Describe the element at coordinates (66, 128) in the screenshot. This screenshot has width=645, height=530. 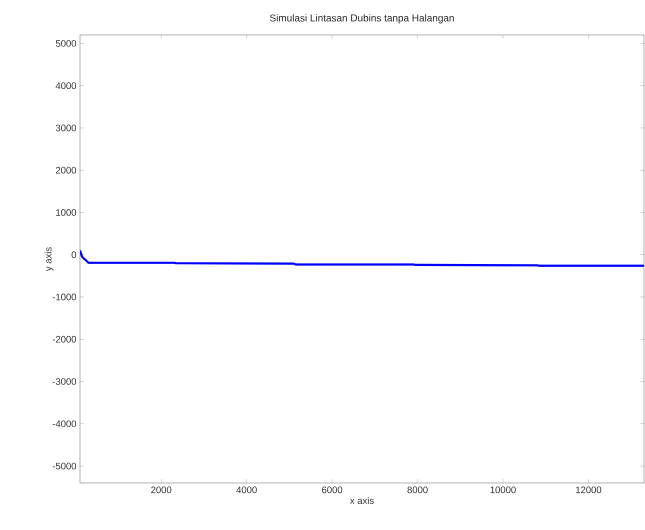
I see `y-tick-label: 3000` at that location.